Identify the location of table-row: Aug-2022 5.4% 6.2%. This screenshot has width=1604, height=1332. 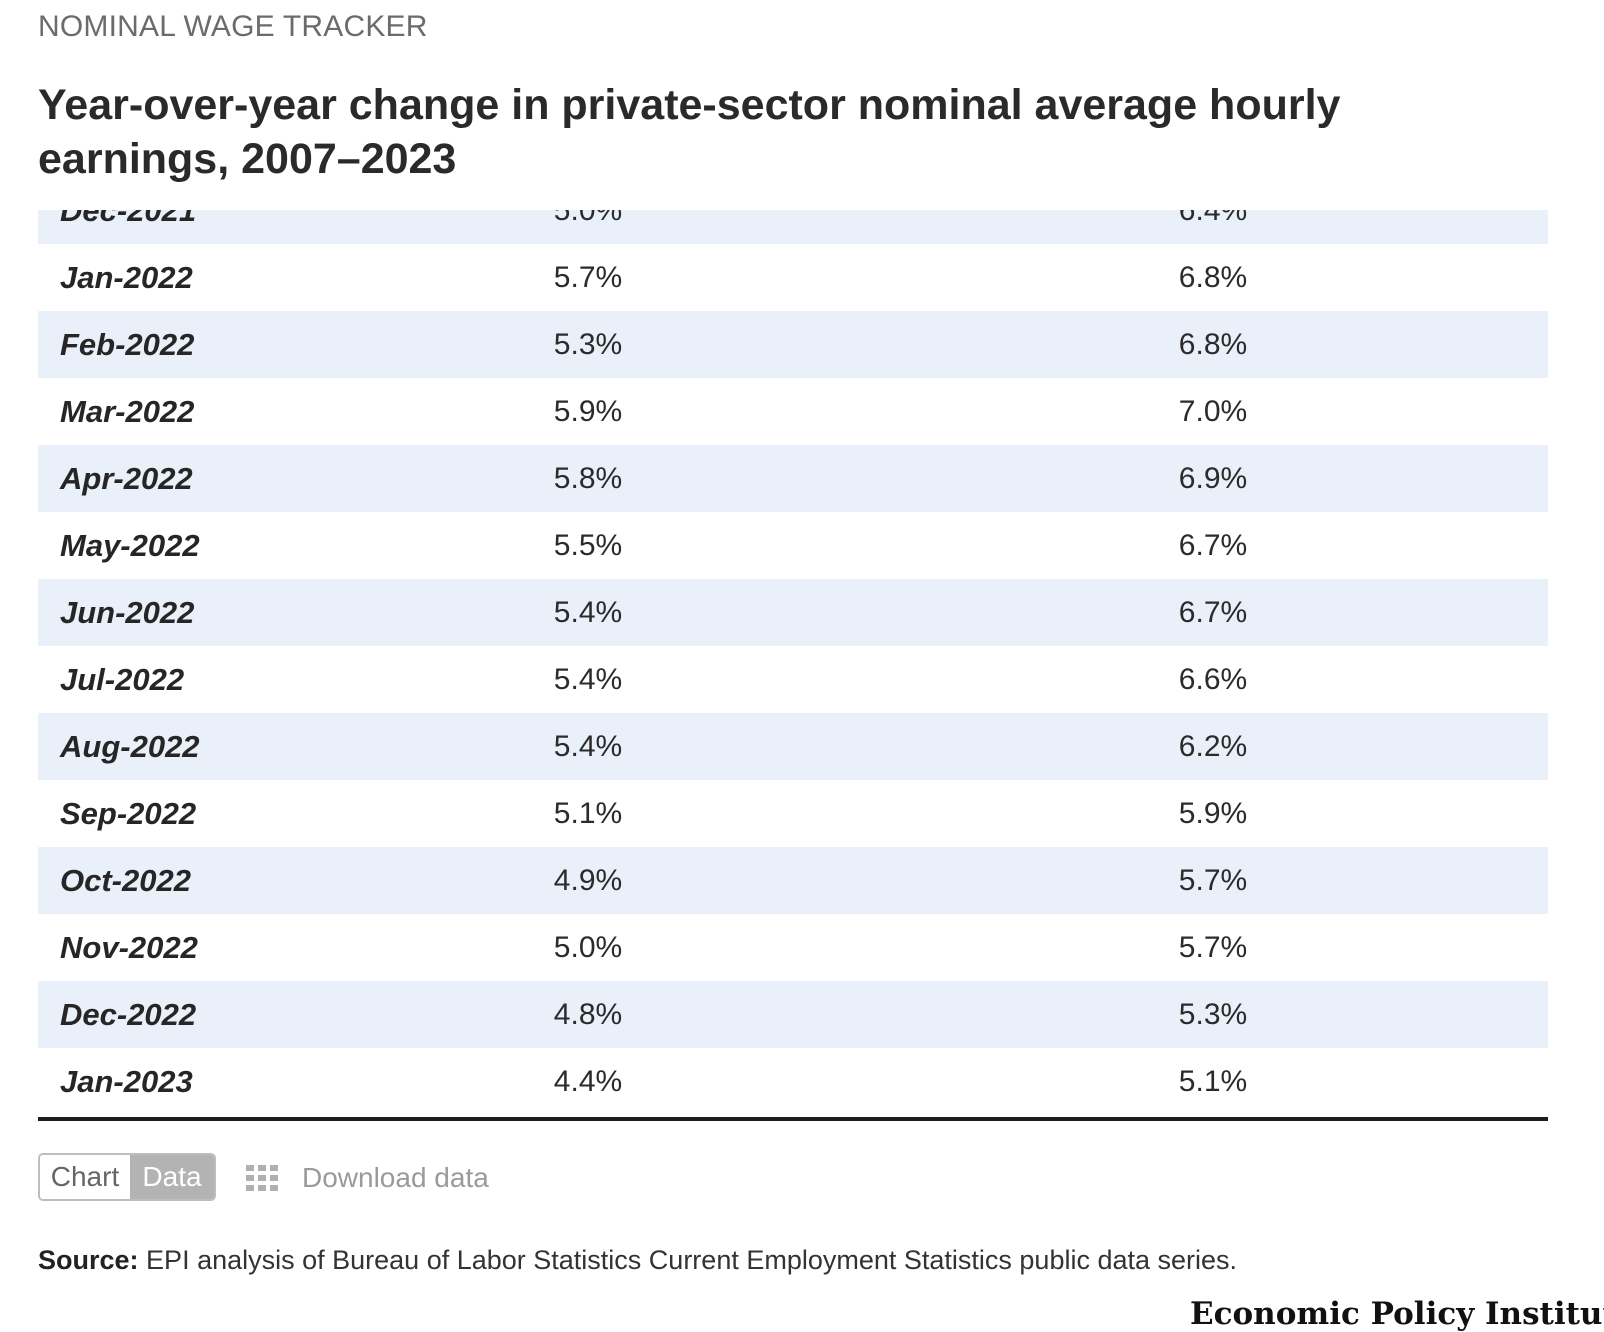
(793, 746).